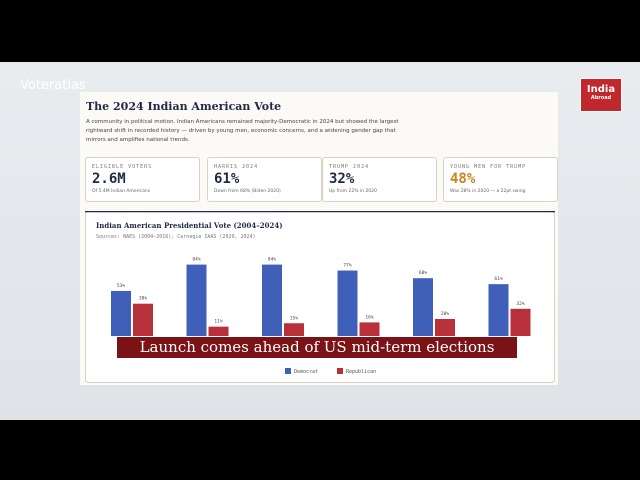  What do you see at coordinates (361, 372) in the screenshot?
I see `legend-label: Republican` at bounding box center [361, 372].